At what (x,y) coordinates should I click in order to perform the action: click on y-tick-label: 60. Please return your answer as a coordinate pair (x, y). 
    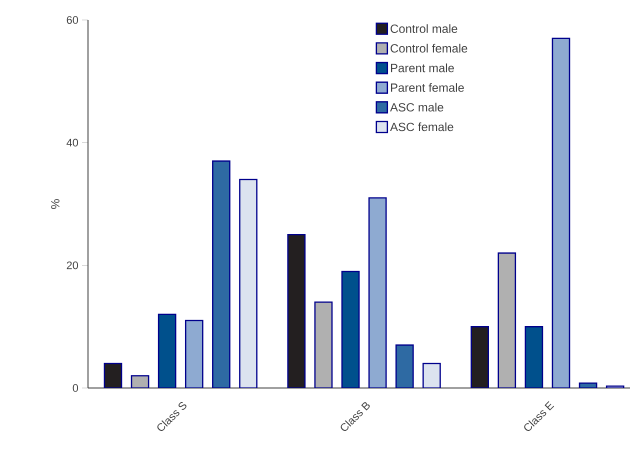
    Looking at the image, I should click on (72, 20).